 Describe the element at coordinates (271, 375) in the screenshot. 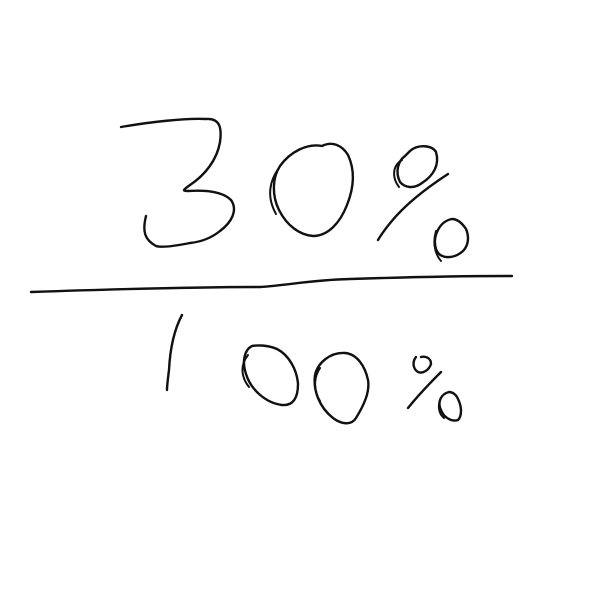

I see `first-zero-stroke` at that location.